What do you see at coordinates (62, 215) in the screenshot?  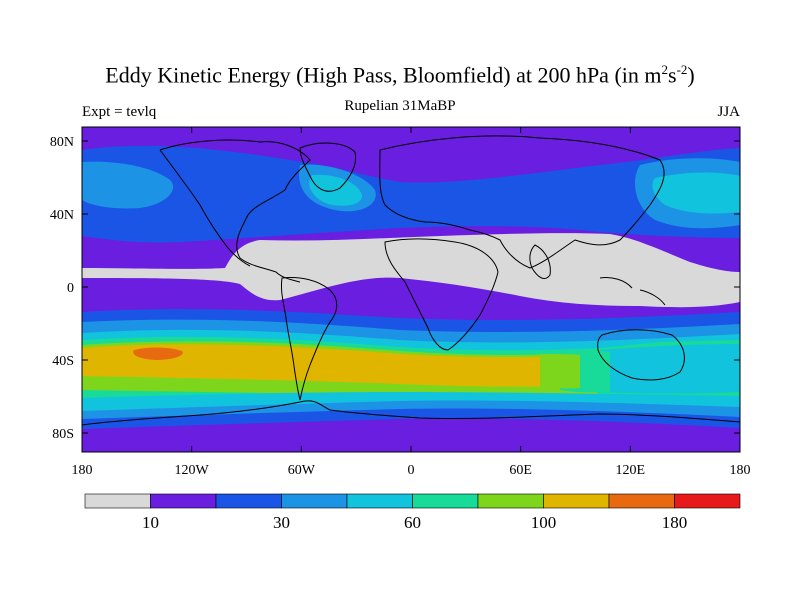 I see `y-tick-label: 40N` at bounding box center [62, 215].